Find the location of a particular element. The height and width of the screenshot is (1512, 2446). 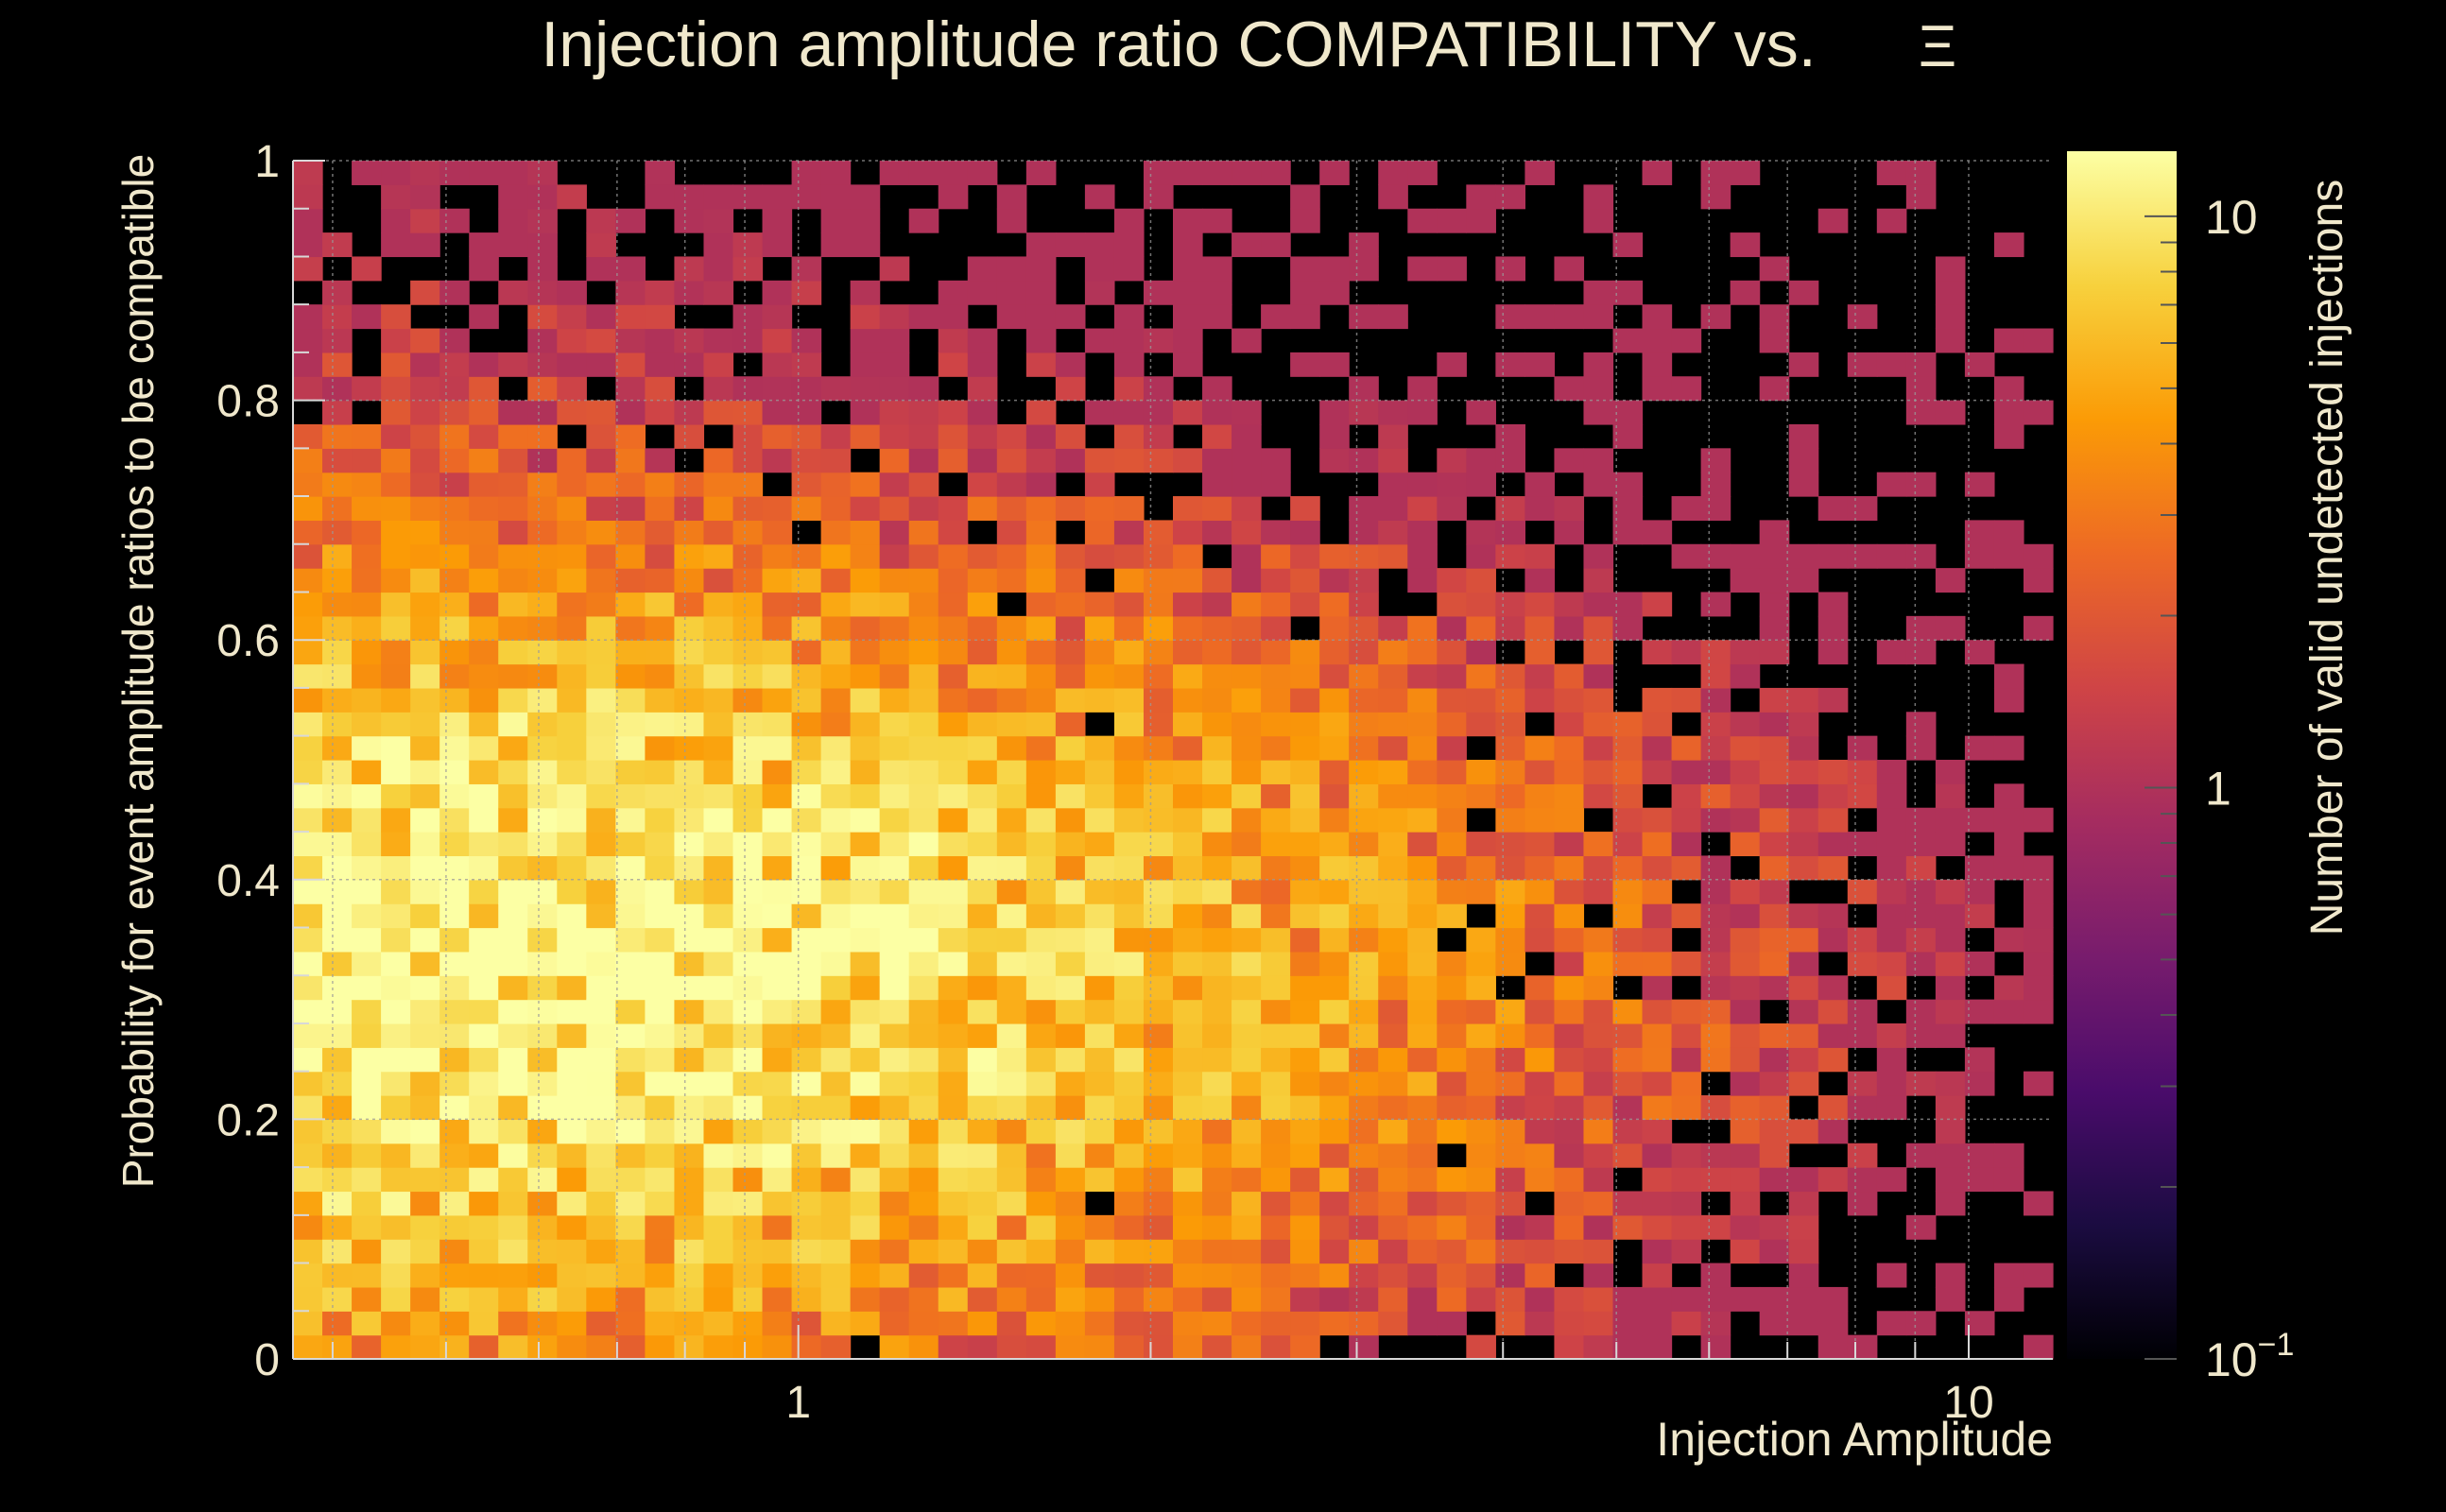

y-tick-label: 0.4 is located at coordinates (248, 881).